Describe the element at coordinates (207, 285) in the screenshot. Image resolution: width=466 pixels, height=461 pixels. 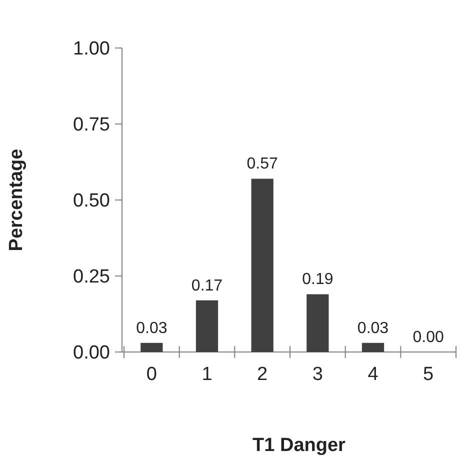
I see `data-label: 0.17` at that location.